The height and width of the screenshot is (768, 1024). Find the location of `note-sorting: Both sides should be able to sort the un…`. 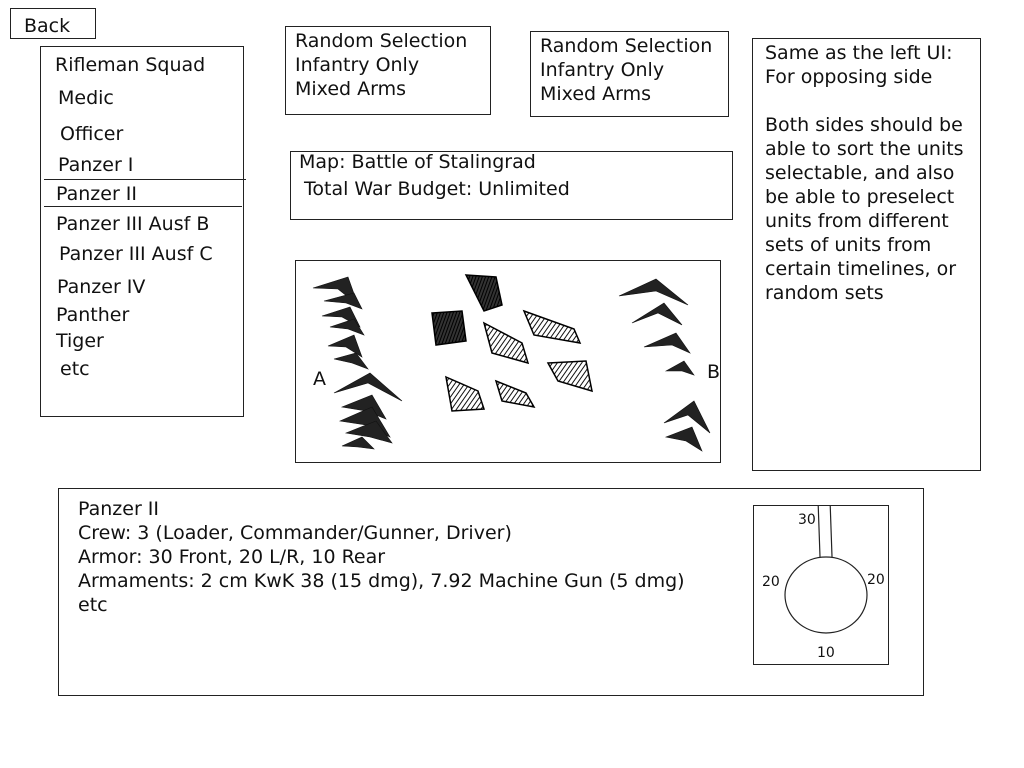

note-sorting: Both sides should be able to sort the un… is located at coordinates (864, 209).